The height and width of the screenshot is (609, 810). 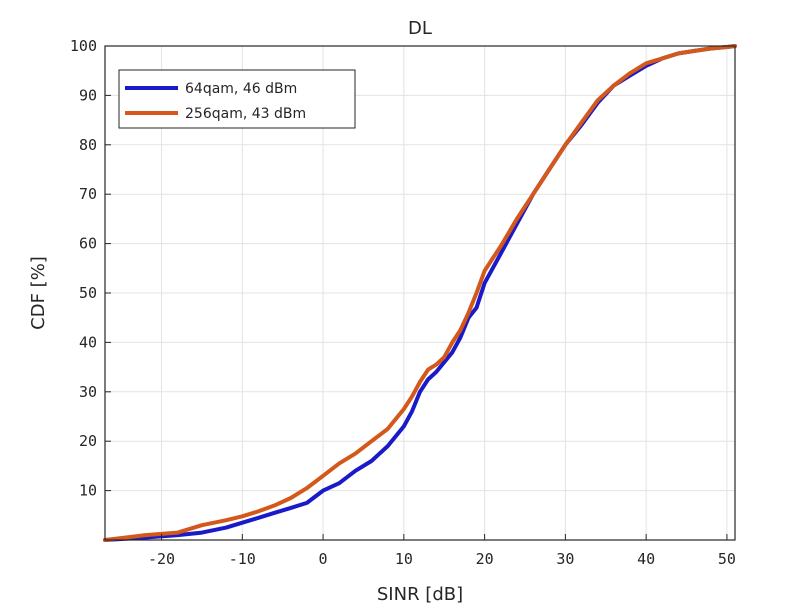 I want to click on legend-label-64qam: 64qam, 46 dBm, so click(x=241, y=89).